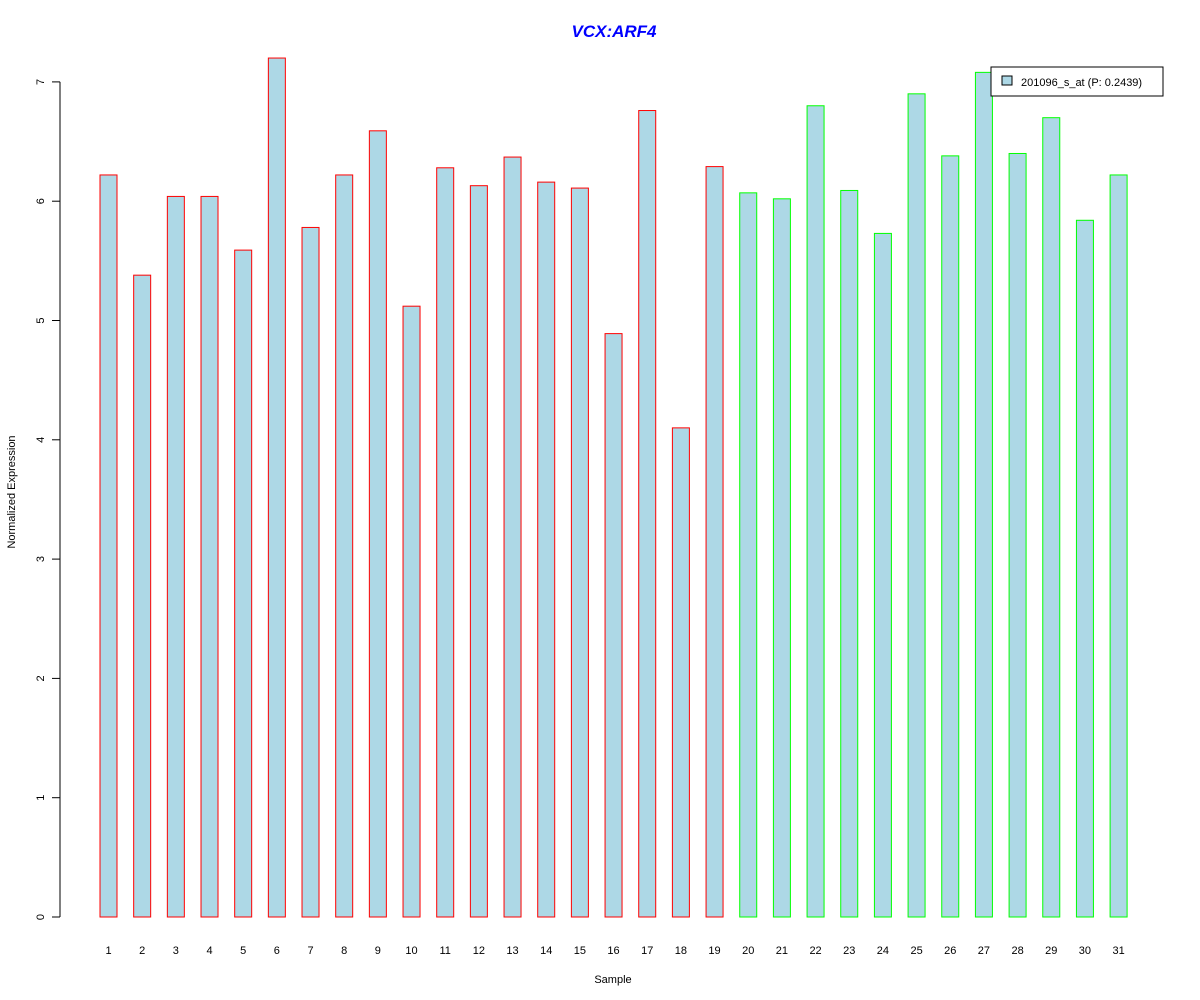 The image size is (1200, 1000). What do you see at coordinates (108, 951) in the screenshot?
I see `x-tick-label: 1` at bounding box center [108, 951].